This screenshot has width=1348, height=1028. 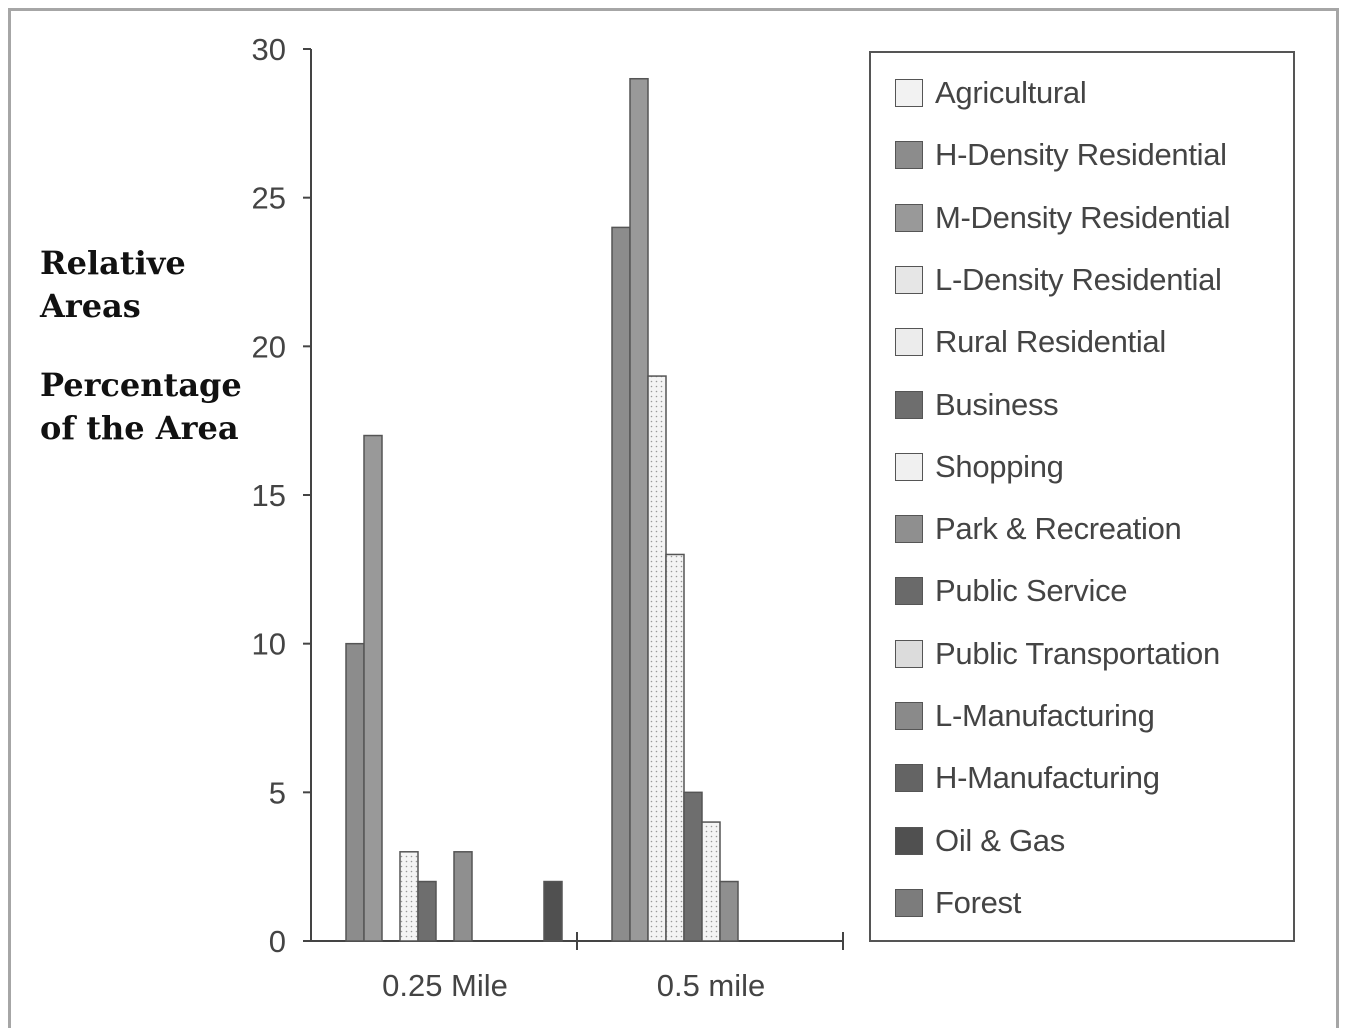 I want to click on legend-label: L-Density Residential, so click(x=1078, y=279).